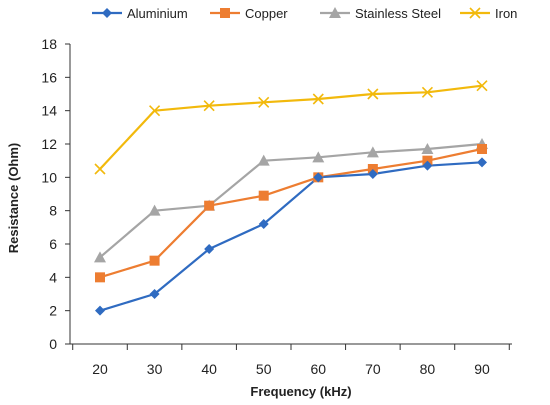 This screenshot has width=550, height=405. Describe the element at coordinates (53, 211) in the screenshot. I see `y-tick-label: 8` at that location.